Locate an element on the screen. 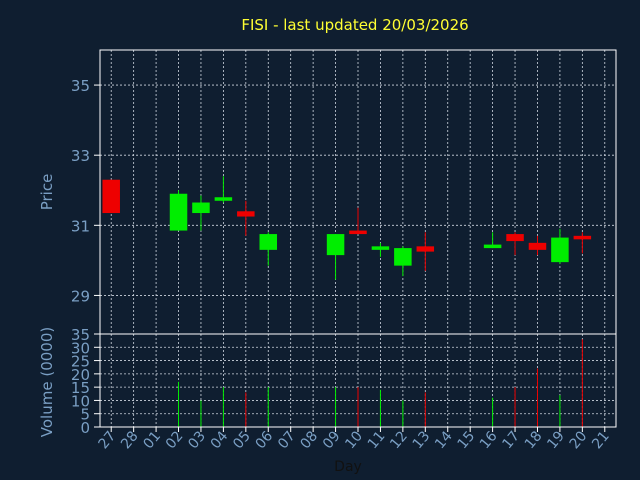 The height and width of the screenshot is (480, 640). day-tick-label: 11 is located at coordinates (377, 440).